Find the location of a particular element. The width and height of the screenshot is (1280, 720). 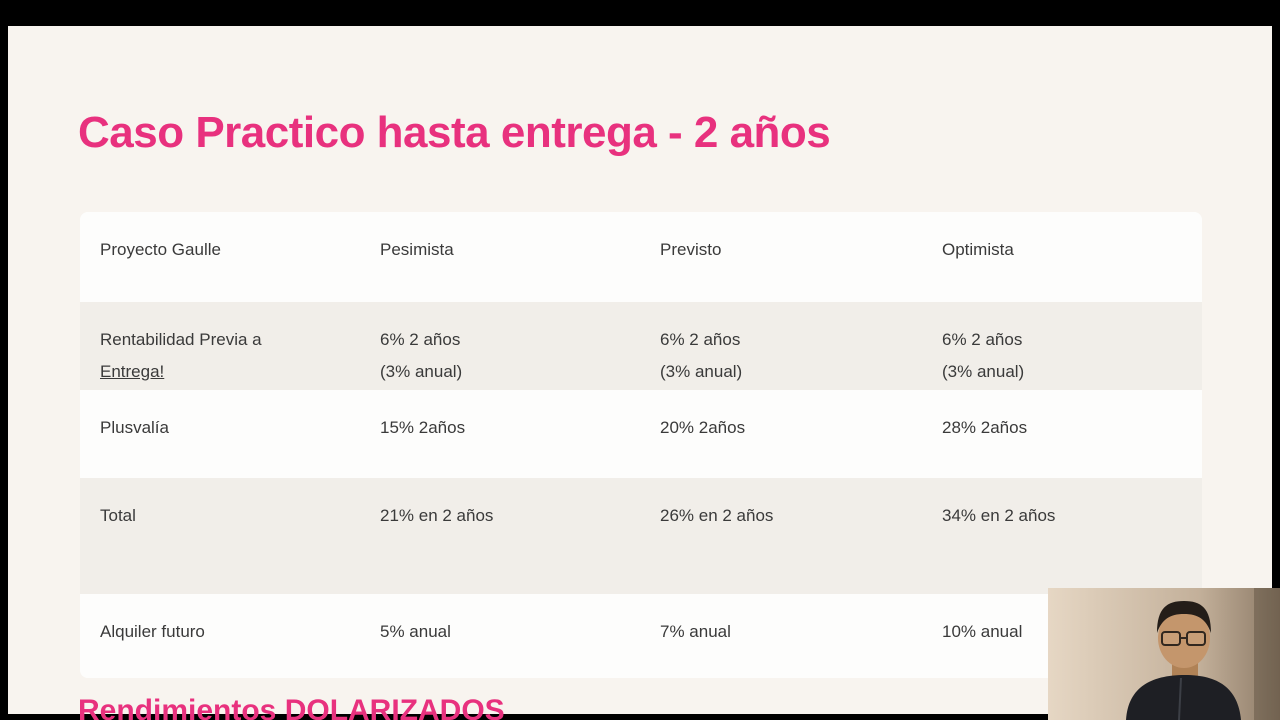

row-label-line: Rentabilidad Previa a is located at coordinates (181, 339).